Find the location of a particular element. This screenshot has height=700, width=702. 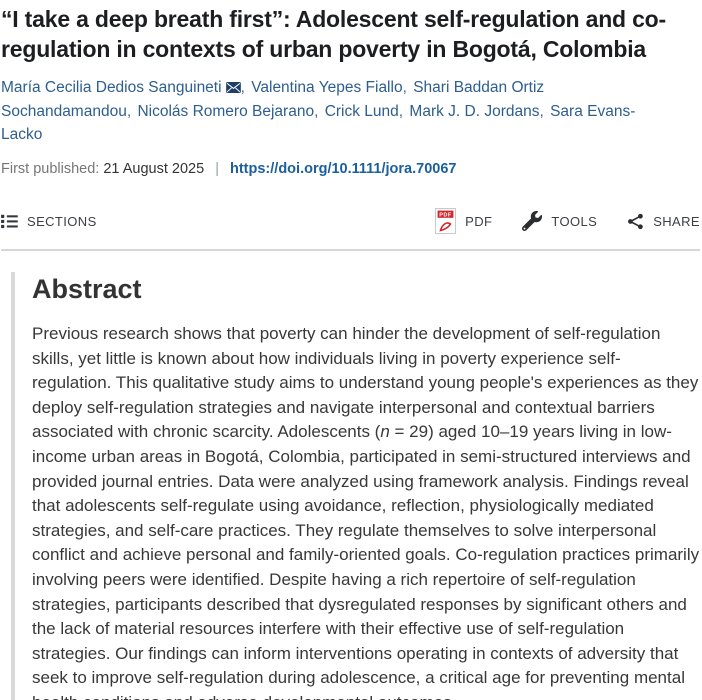

sections-label: SECTIONS is located at coordinates (62, 221).